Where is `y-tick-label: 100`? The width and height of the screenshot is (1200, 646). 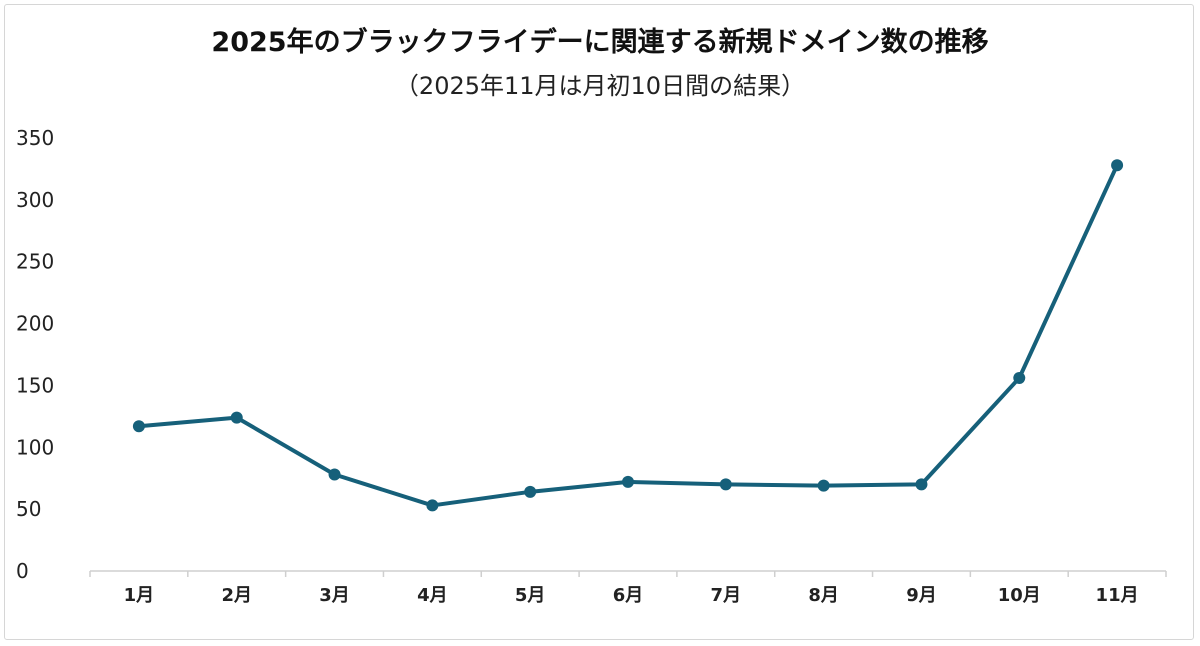 y-tick-label: 100 is located at coordinates (35, 447).